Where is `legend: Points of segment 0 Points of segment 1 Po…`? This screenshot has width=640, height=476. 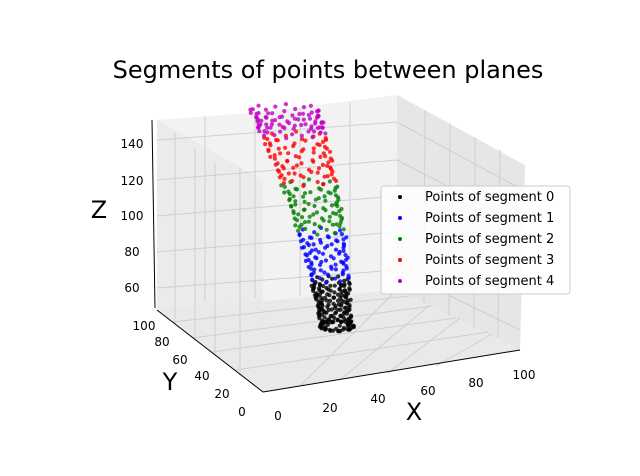
legend: Points of segment 0 Points of segment 1 Po… is located at coordinates (475, 240).